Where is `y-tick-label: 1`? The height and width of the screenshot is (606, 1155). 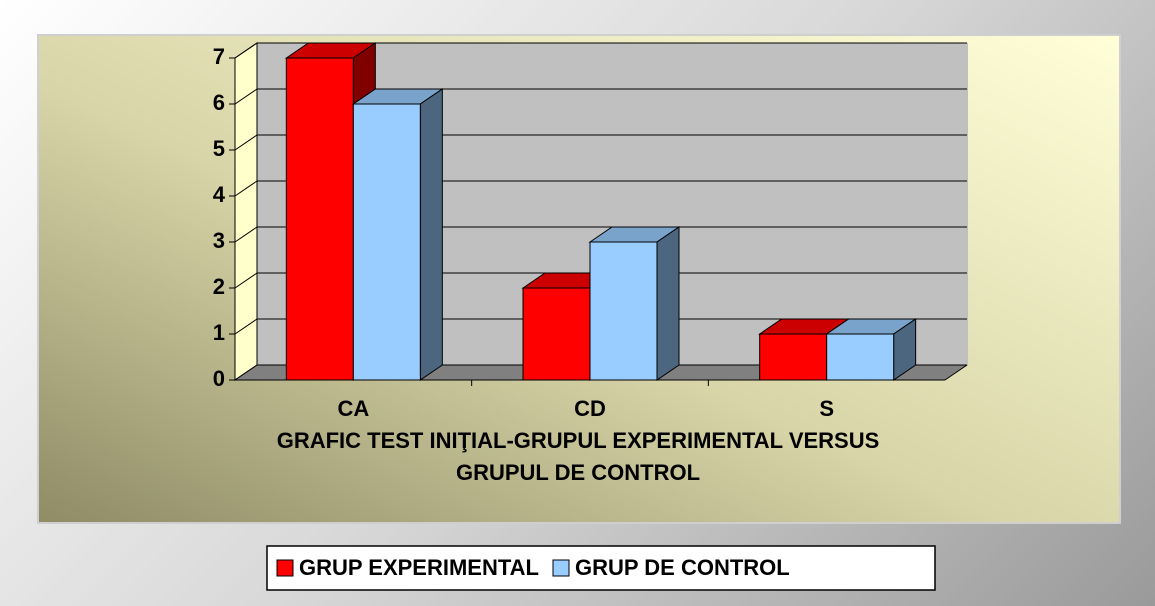 y-tick-label: 1 is located at coordinates (219, 332).